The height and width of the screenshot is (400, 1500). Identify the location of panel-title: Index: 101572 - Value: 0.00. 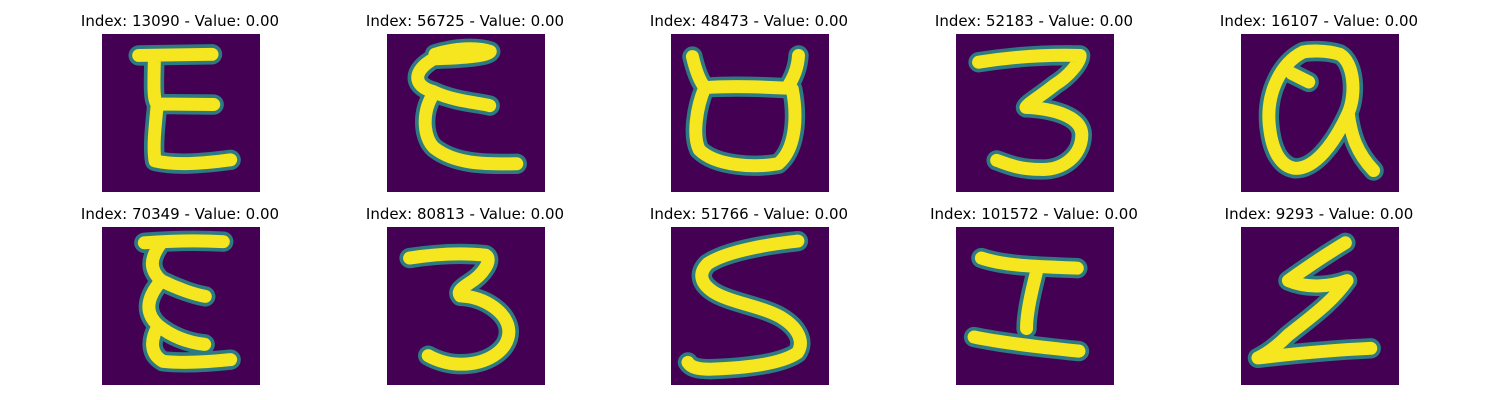
(1034, 214).